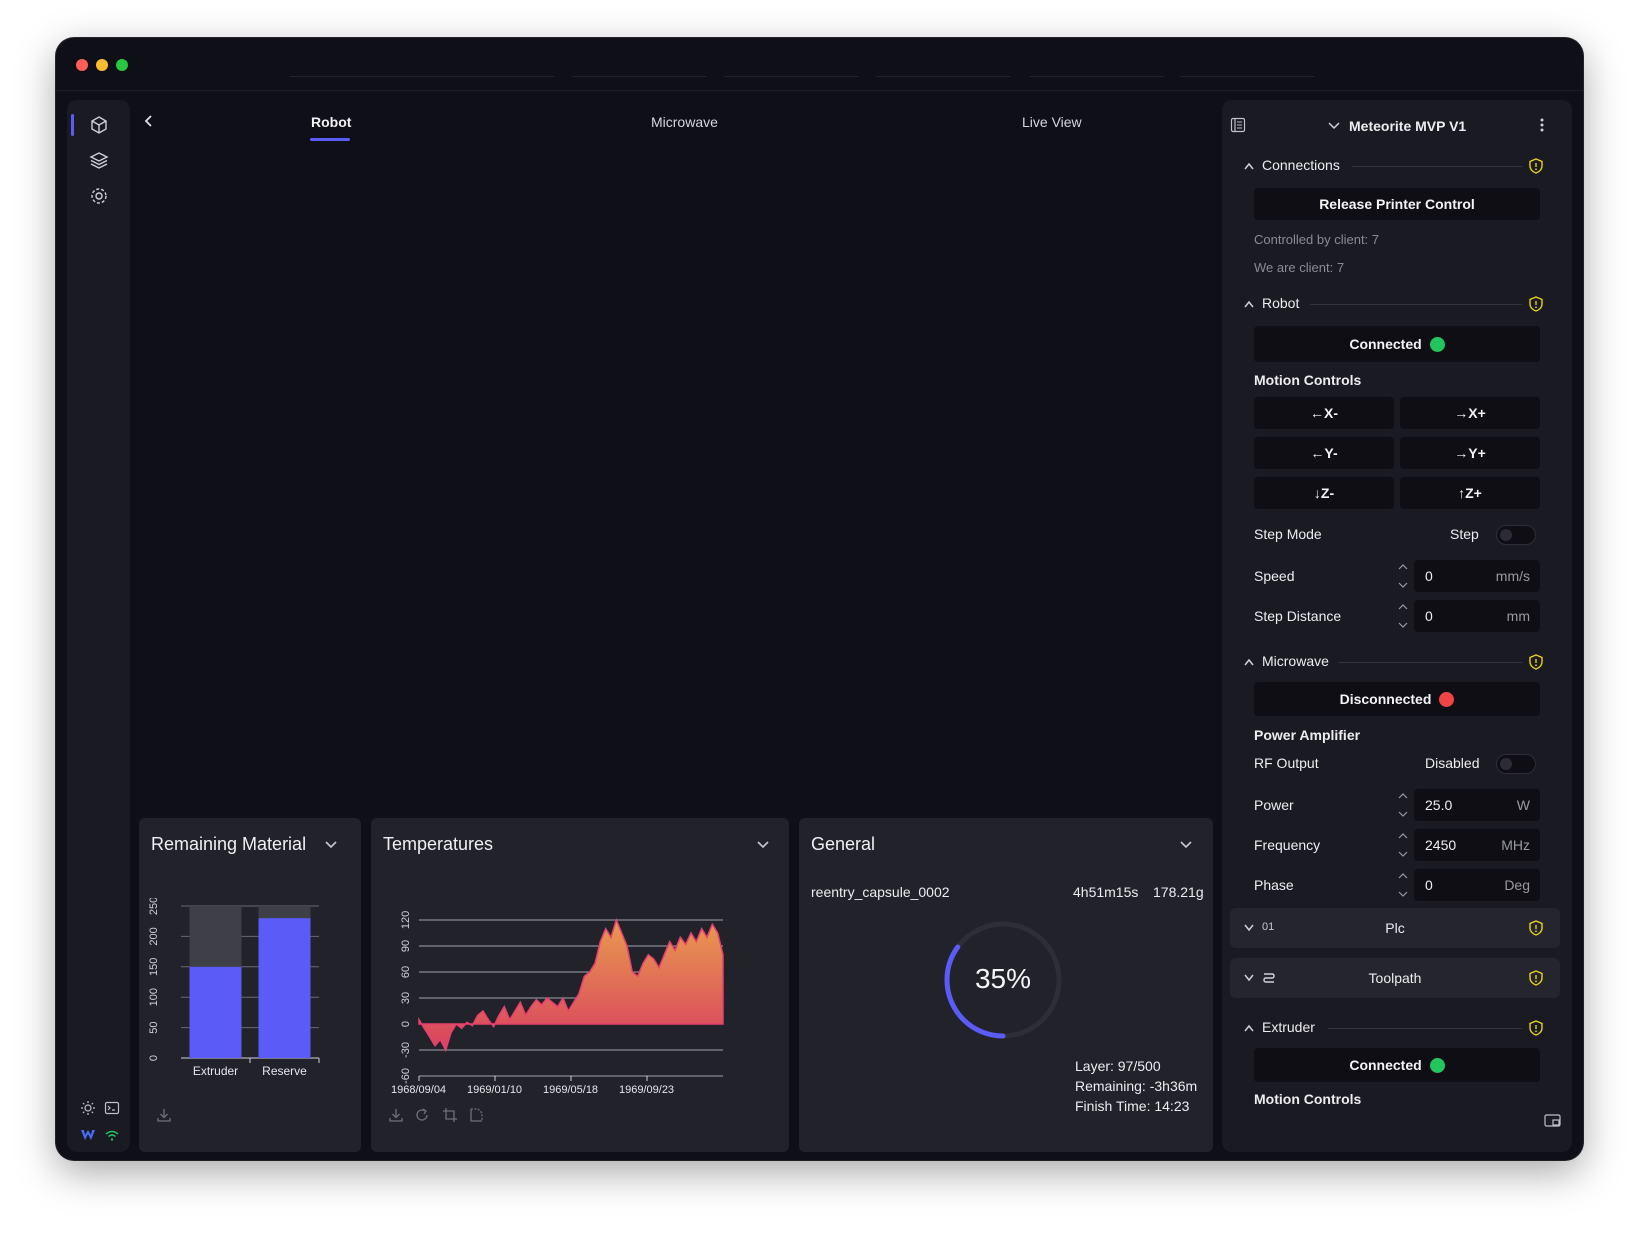  I want to click on motion-arrow-icon: ↓, so click(1317, 493).